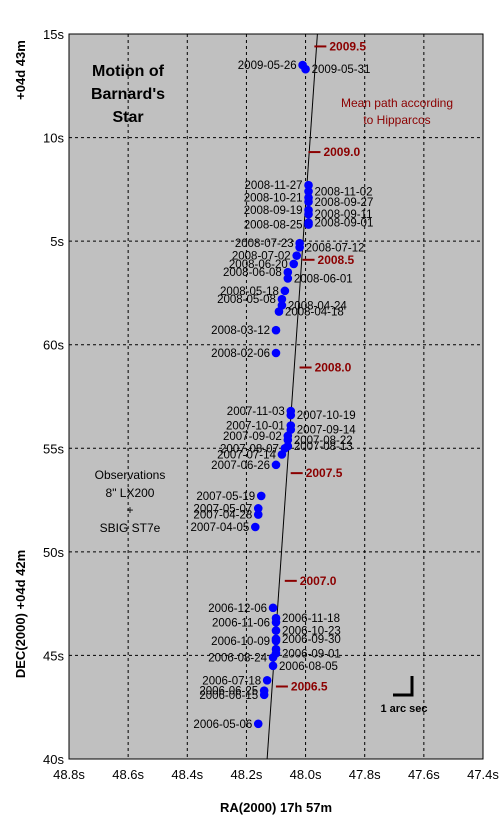 This screenshot has width=502, height=832. I want to click on x-tick-label: 47.8s, so click(365, 774).